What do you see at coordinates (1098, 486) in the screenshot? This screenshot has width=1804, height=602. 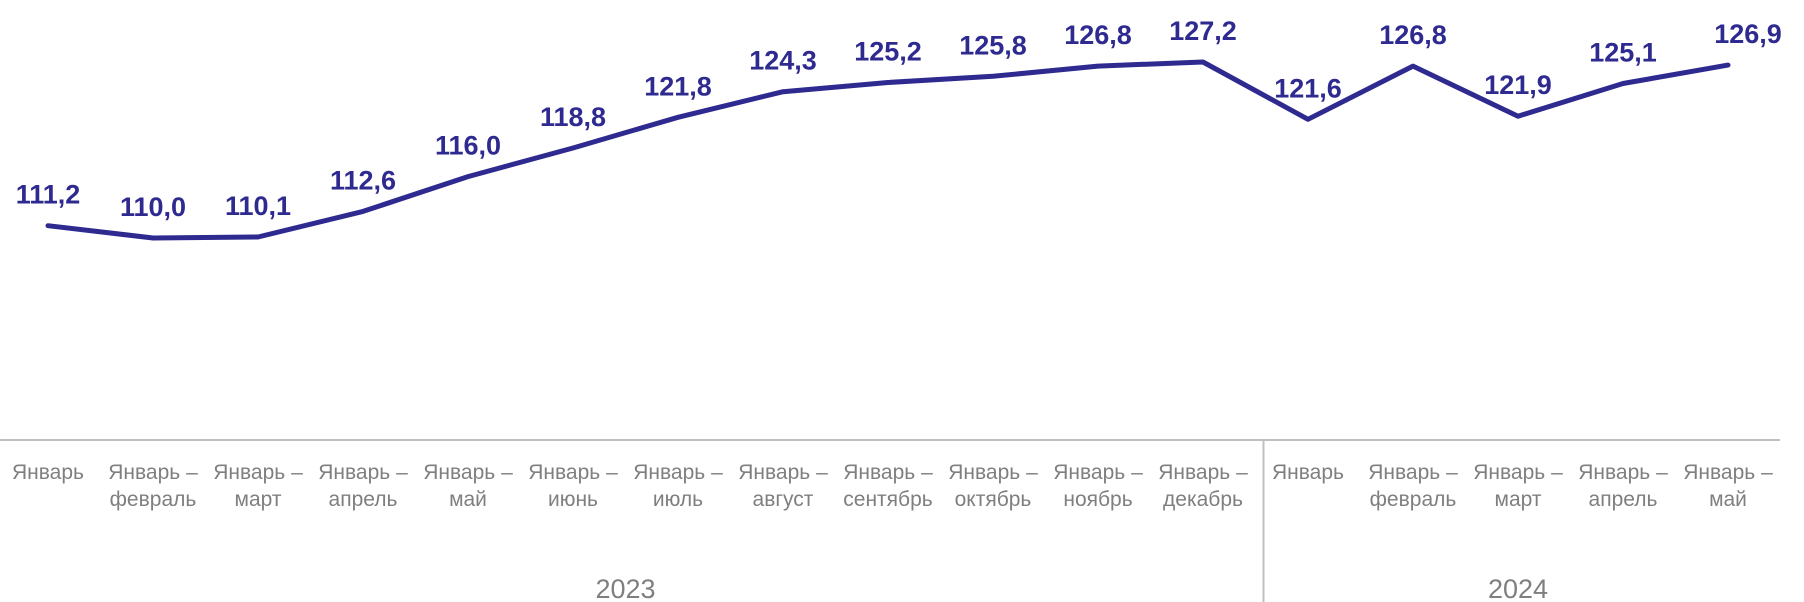 I see `x-tick-label: Январь – ноябрь` at bounding box center [1098, 486].